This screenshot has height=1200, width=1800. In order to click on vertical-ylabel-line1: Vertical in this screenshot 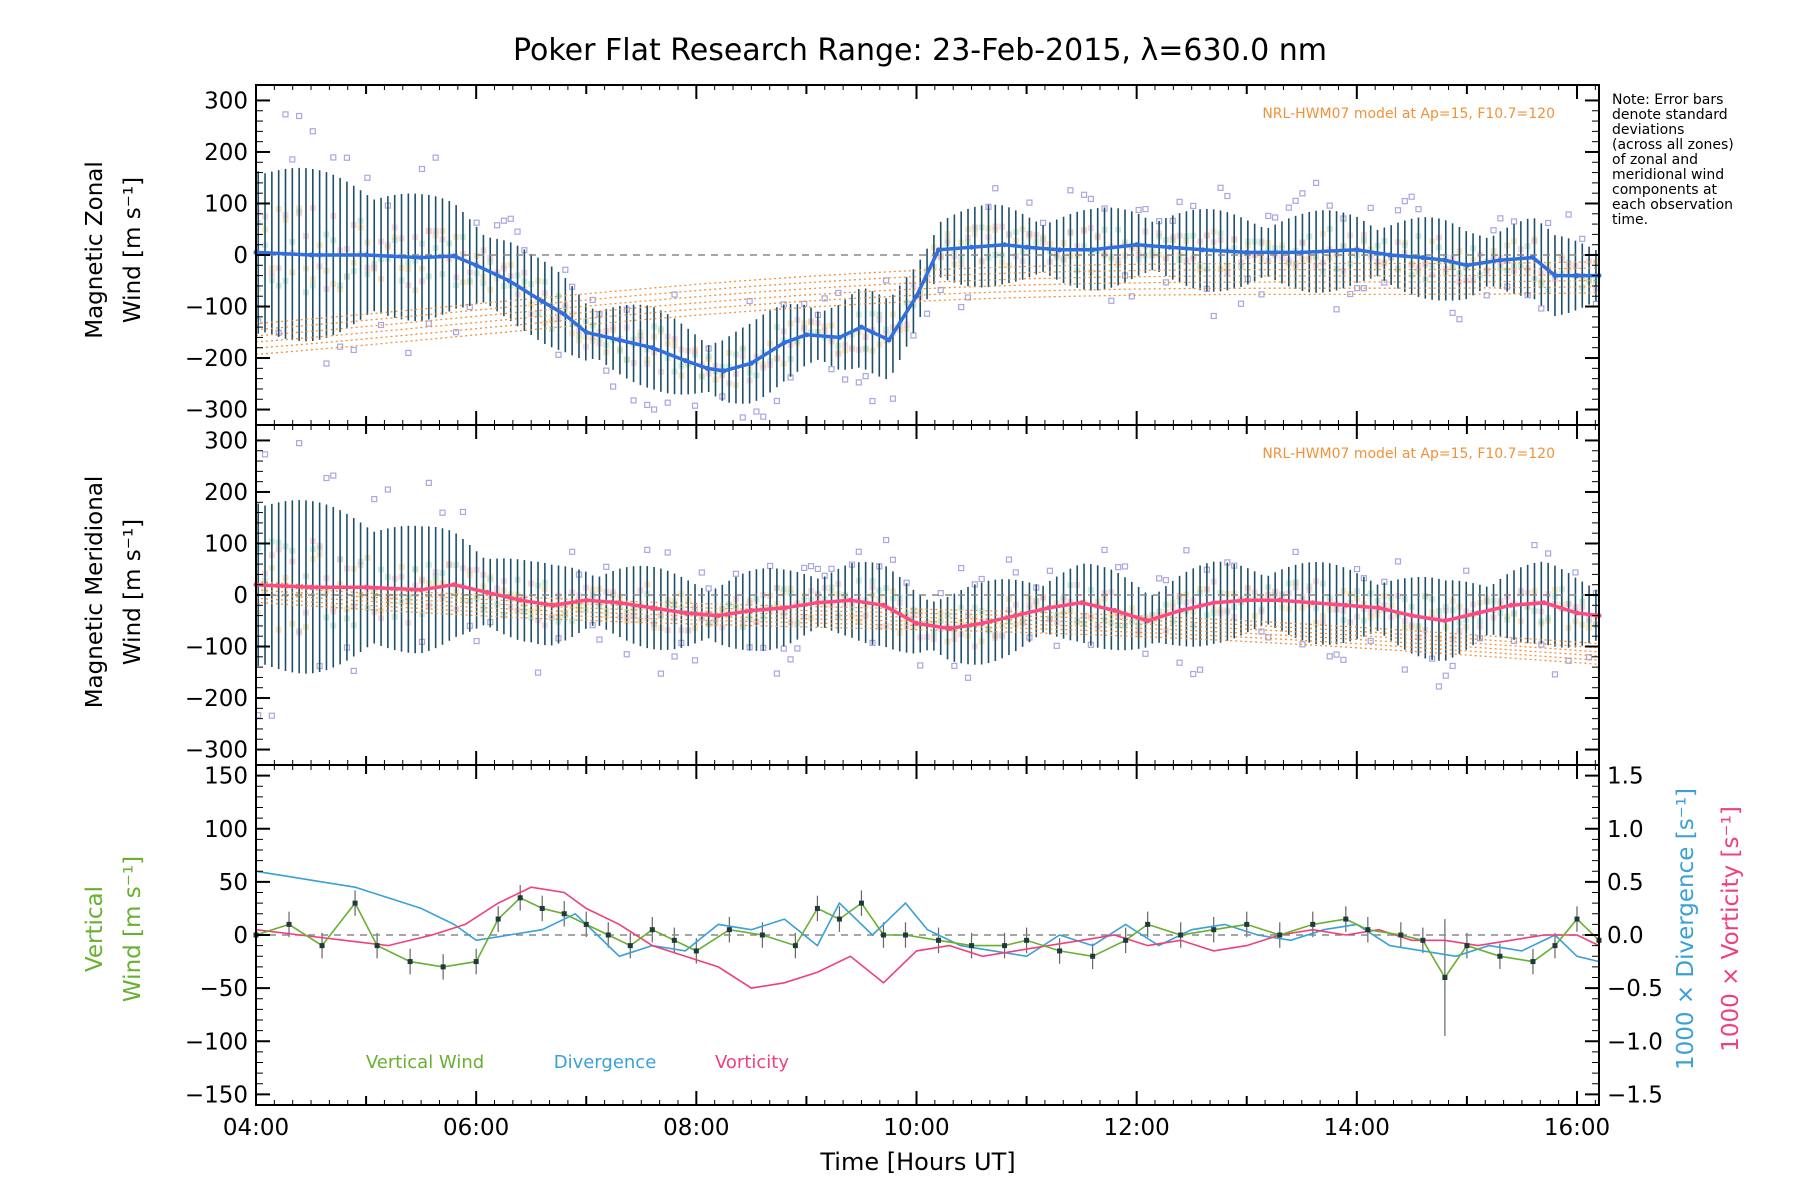, I will do `click(95, 929)`.